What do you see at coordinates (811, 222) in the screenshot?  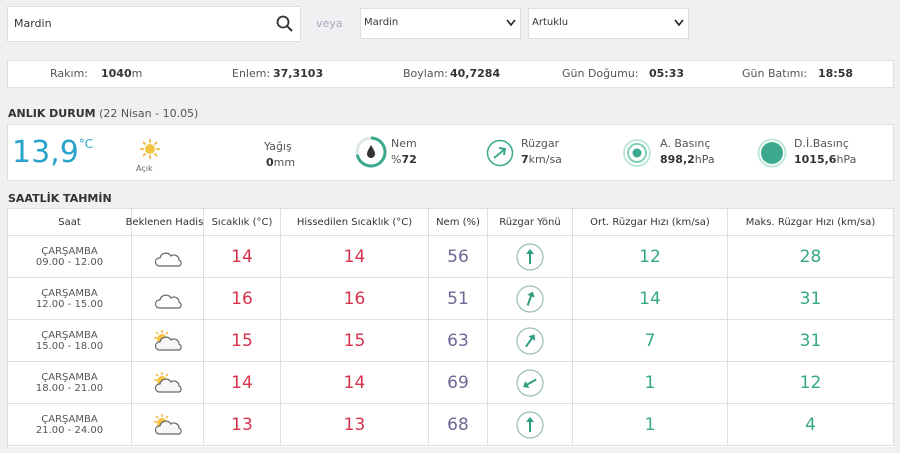 I see `header-cell: Maks. Rüzgar Hızı (km/sa)` at bounding box center [811, 222].